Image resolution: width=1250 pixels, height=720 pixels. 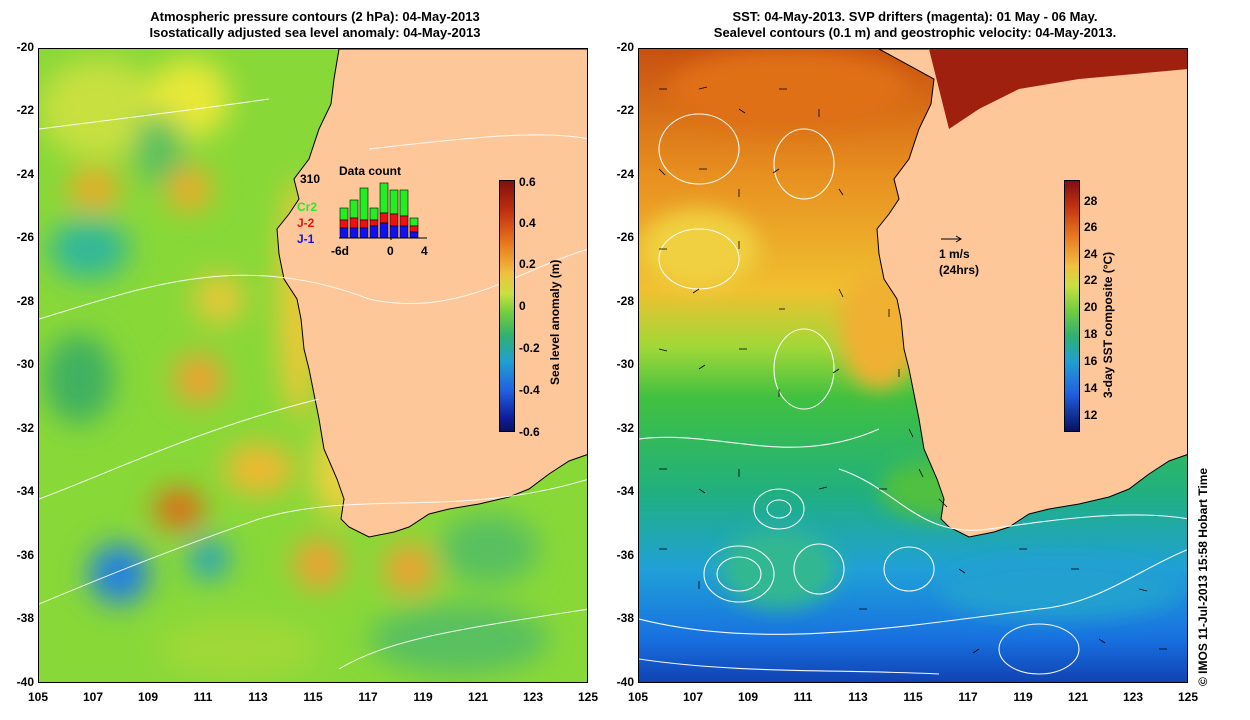 What do you see at coordinates (529, 390) in the screenshot?
I see `sea-level-tick-5: -0.4` at bounding box center [529, 390].